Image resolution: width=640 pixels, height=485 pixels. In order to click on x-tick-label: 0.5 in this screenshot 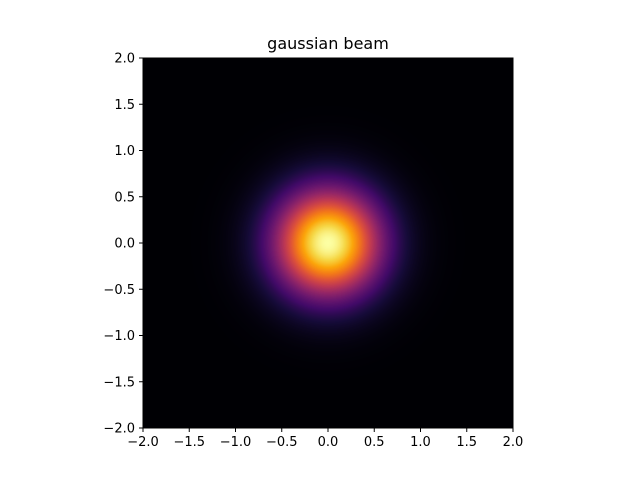, I will do `click(374, 442)`.